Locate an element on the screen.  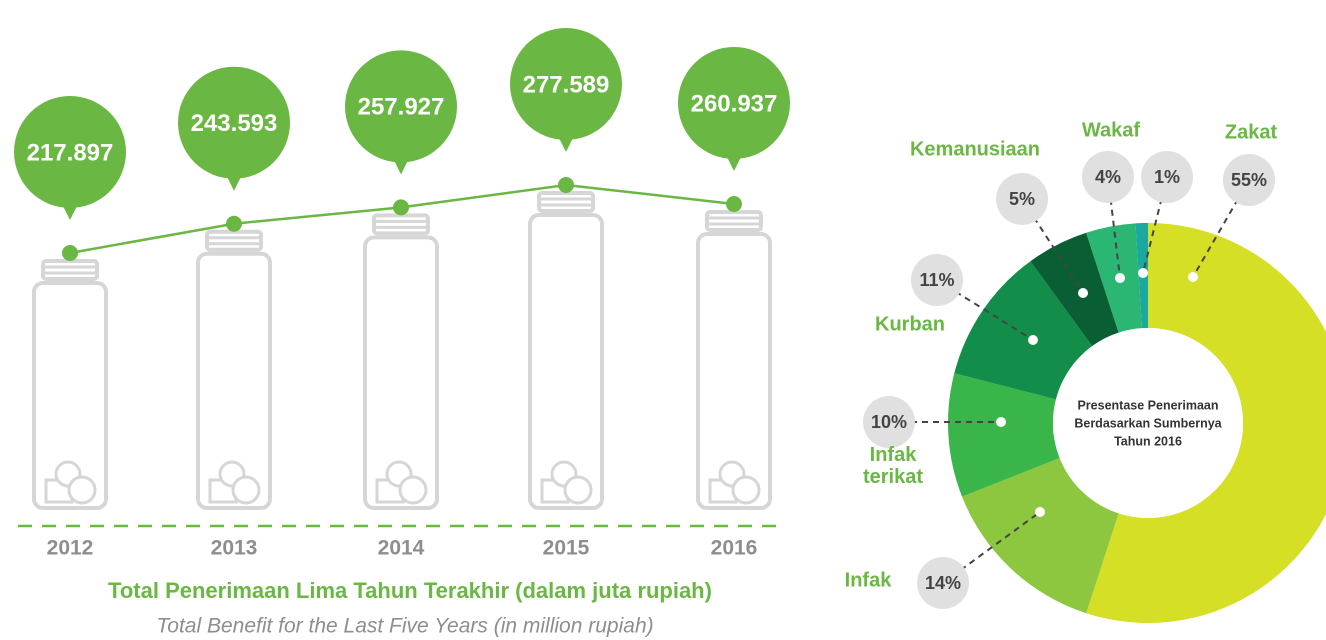
x-tick-label: 2014 is located at coordinates (401, 548).